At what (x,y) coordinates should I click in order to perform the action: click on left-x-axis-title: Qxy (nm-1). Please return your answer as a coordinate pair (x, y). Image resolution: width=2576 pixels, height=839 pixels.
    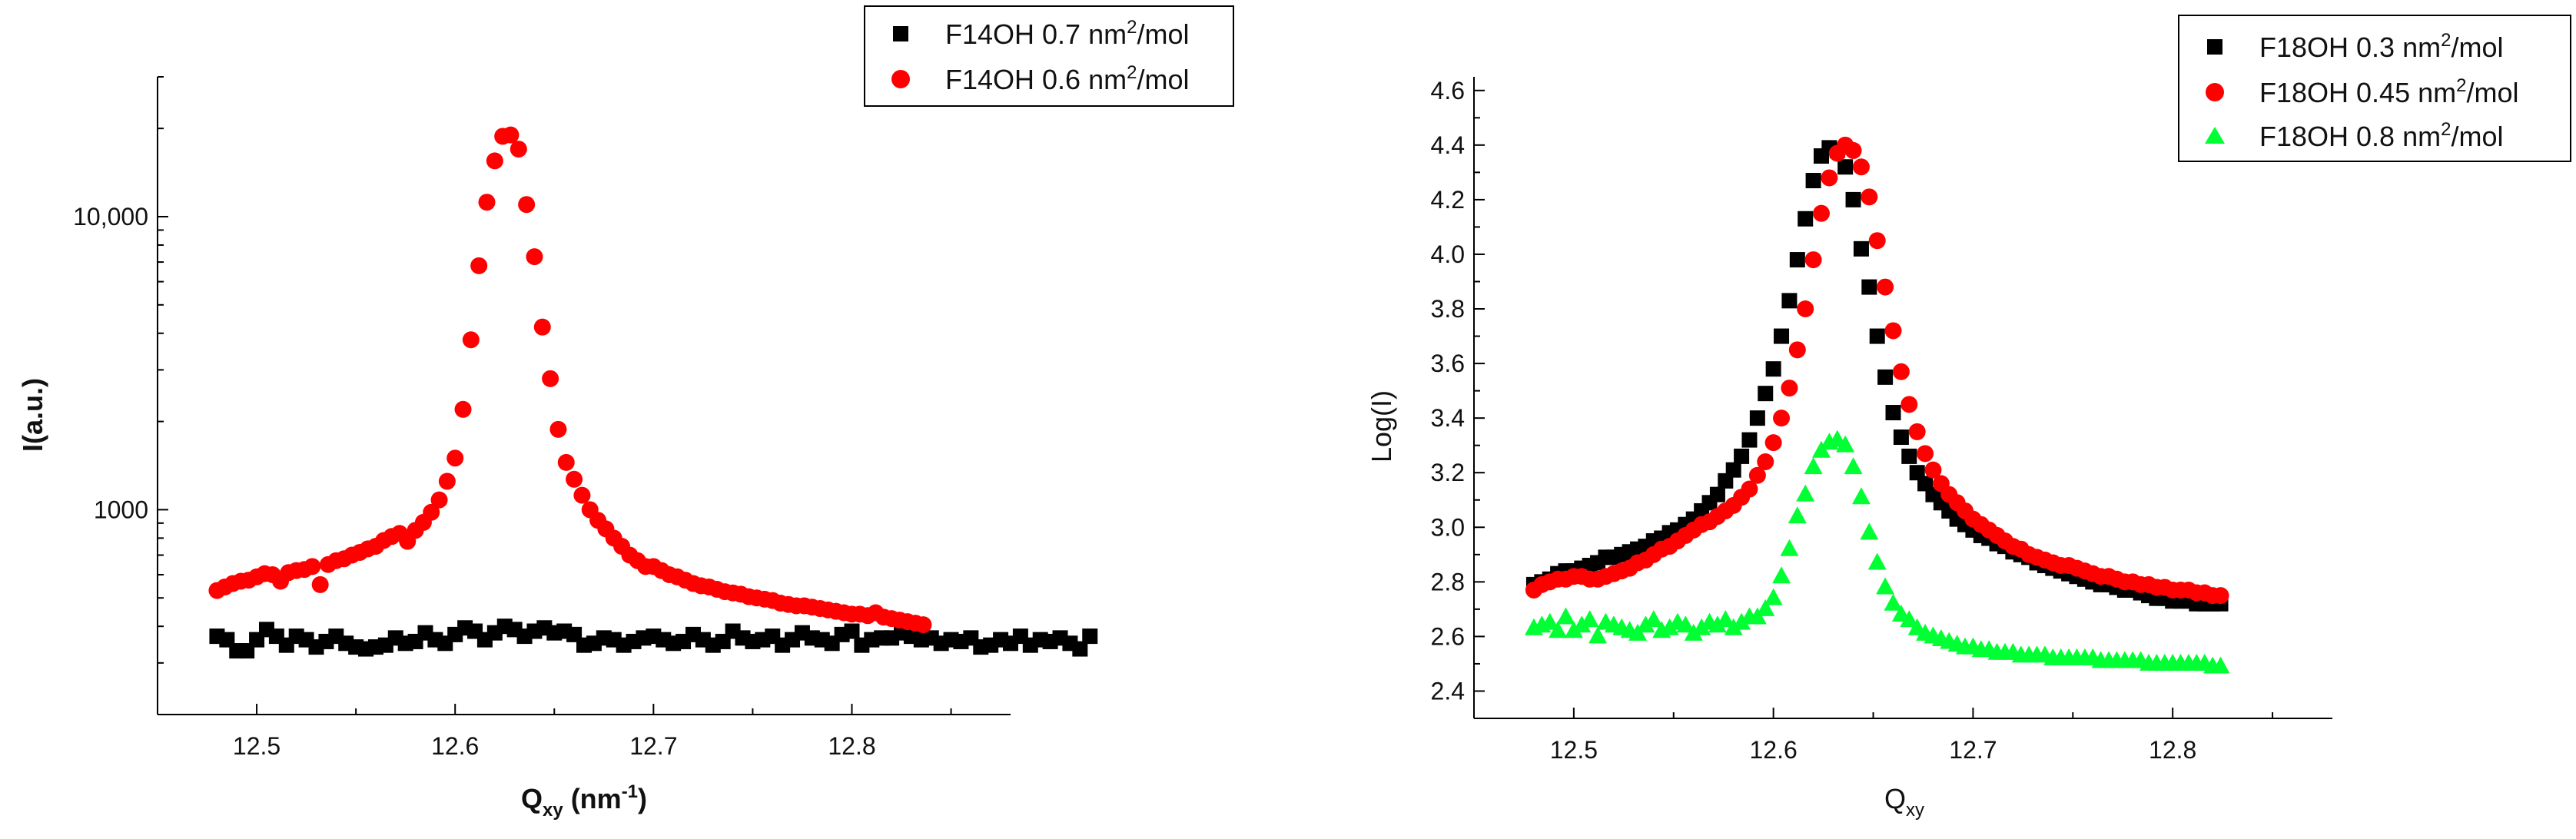
    Looking at the image, I should click on (584, 801).